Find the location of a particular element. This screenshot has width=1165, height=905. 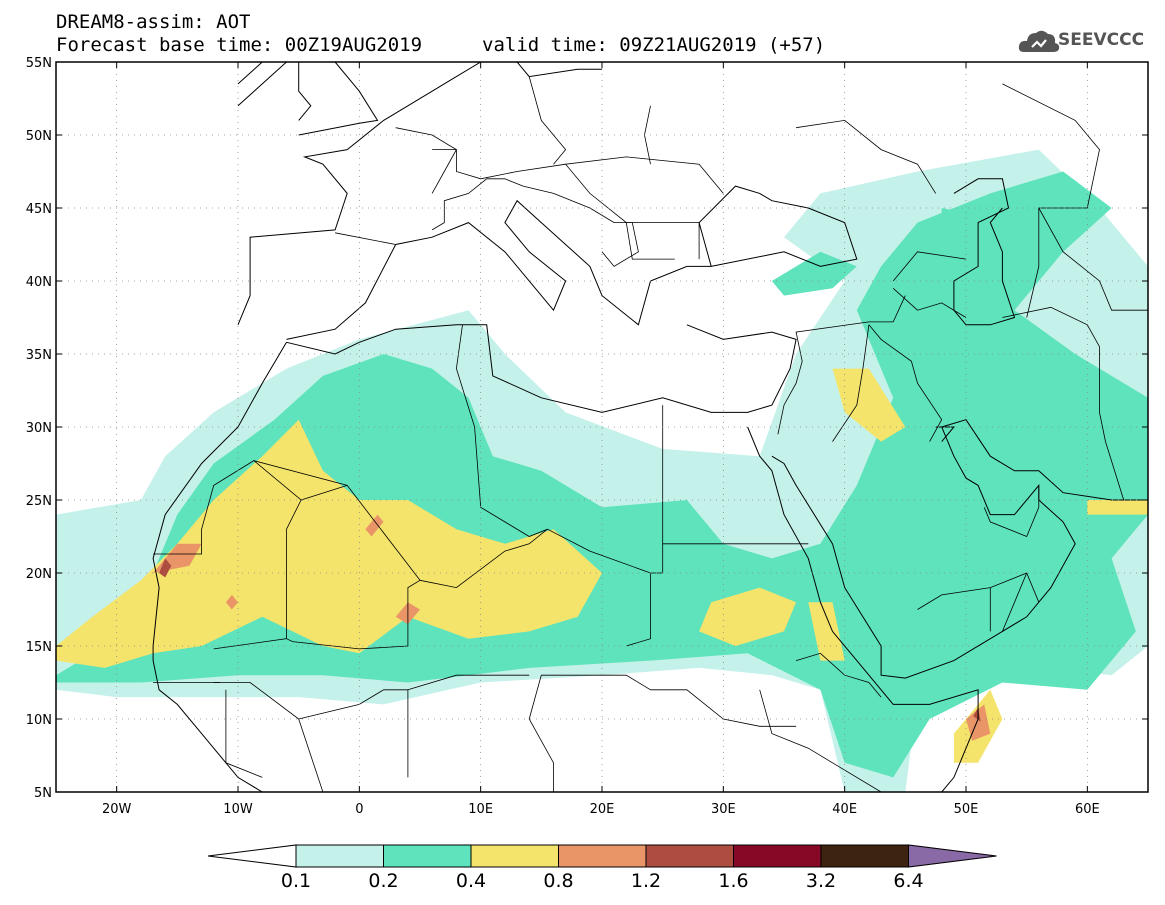

colorbar-label: 1.2 is located at coordinates (646, 881).